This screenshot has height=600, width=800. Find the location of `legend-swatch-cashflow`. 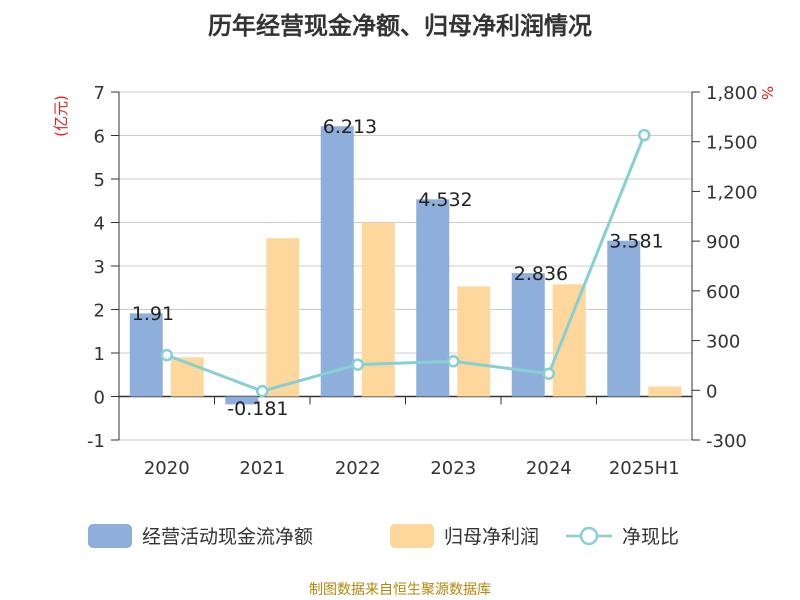

legend-swatch-cashflow is located at coordinates (110, 536).